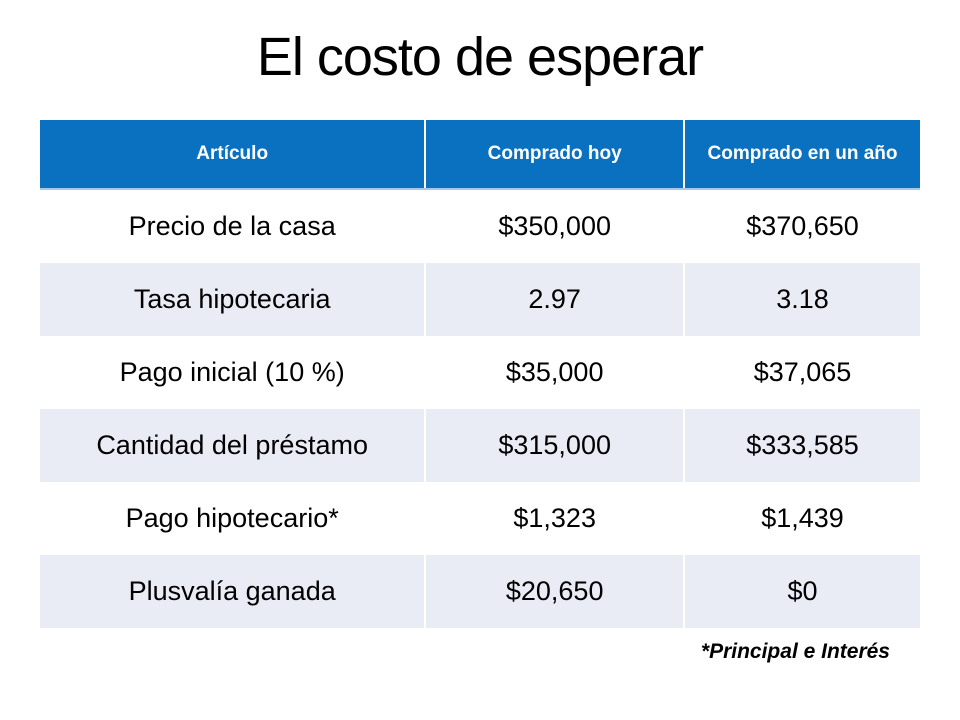 The image size is (960, 720). I want to click on slide-title: El costo de esperar, so click(480, 57).